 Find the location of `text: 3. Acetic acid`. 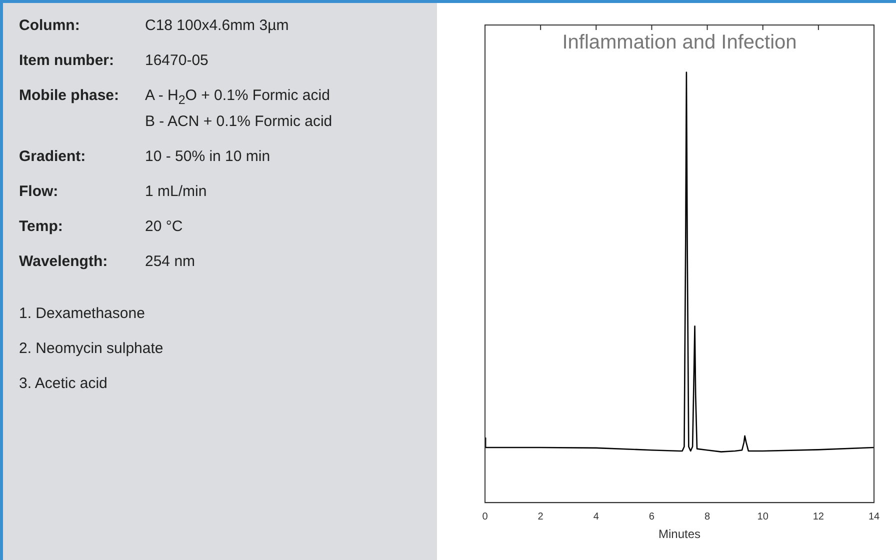

text: 3. Acetic acid is located at coordinates (63, 384).